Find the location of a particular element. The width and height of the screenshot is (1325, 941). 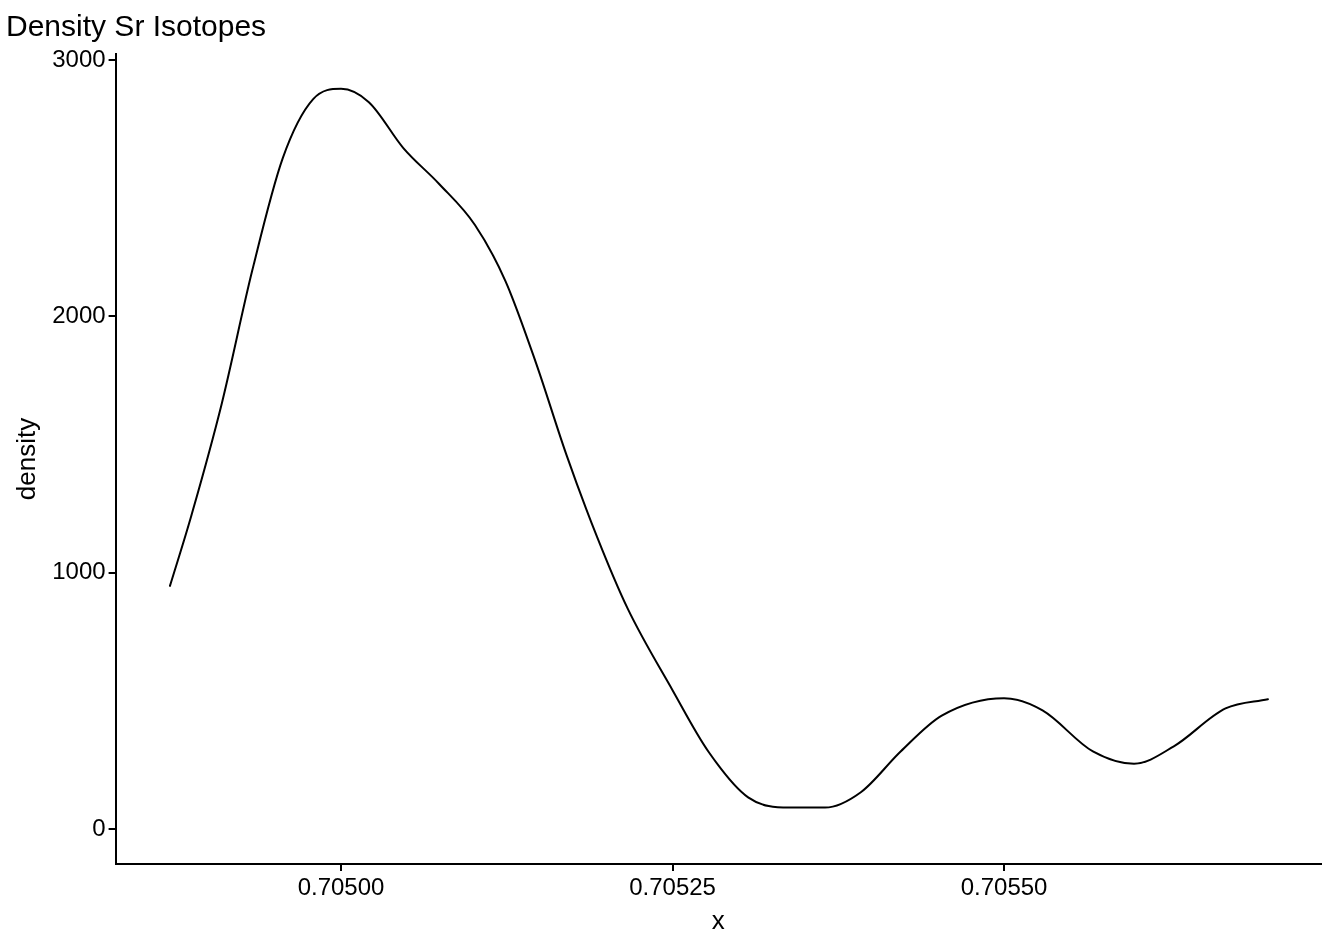

x-tick-label: 0.70550 is located at coordinates (1004, 887).